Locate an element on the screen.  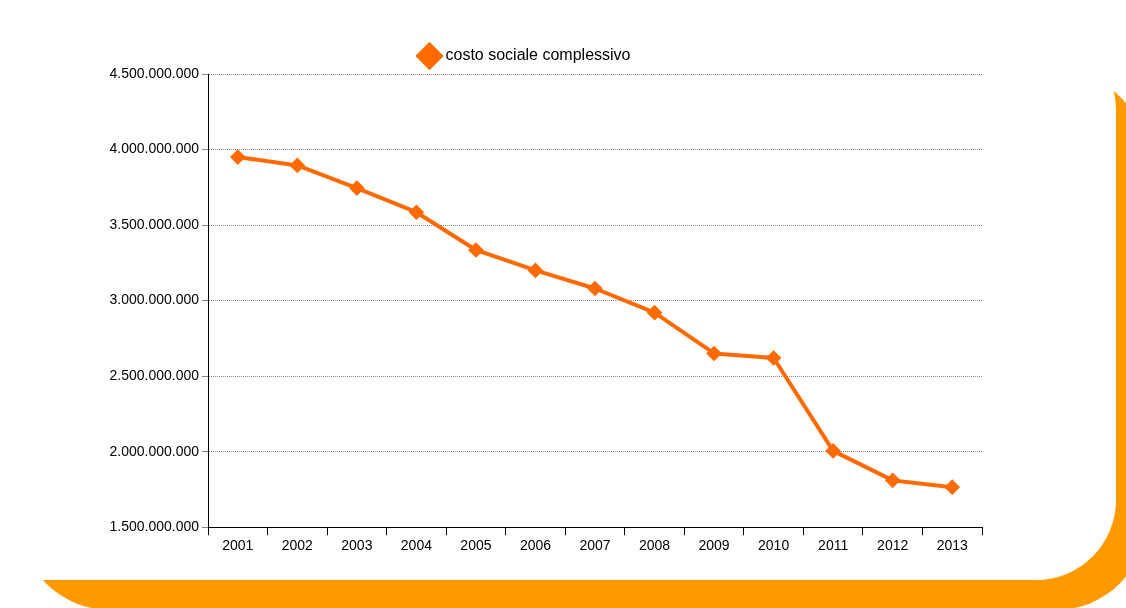
x-tick-label: 2002 is located at coordinates (297, 545).